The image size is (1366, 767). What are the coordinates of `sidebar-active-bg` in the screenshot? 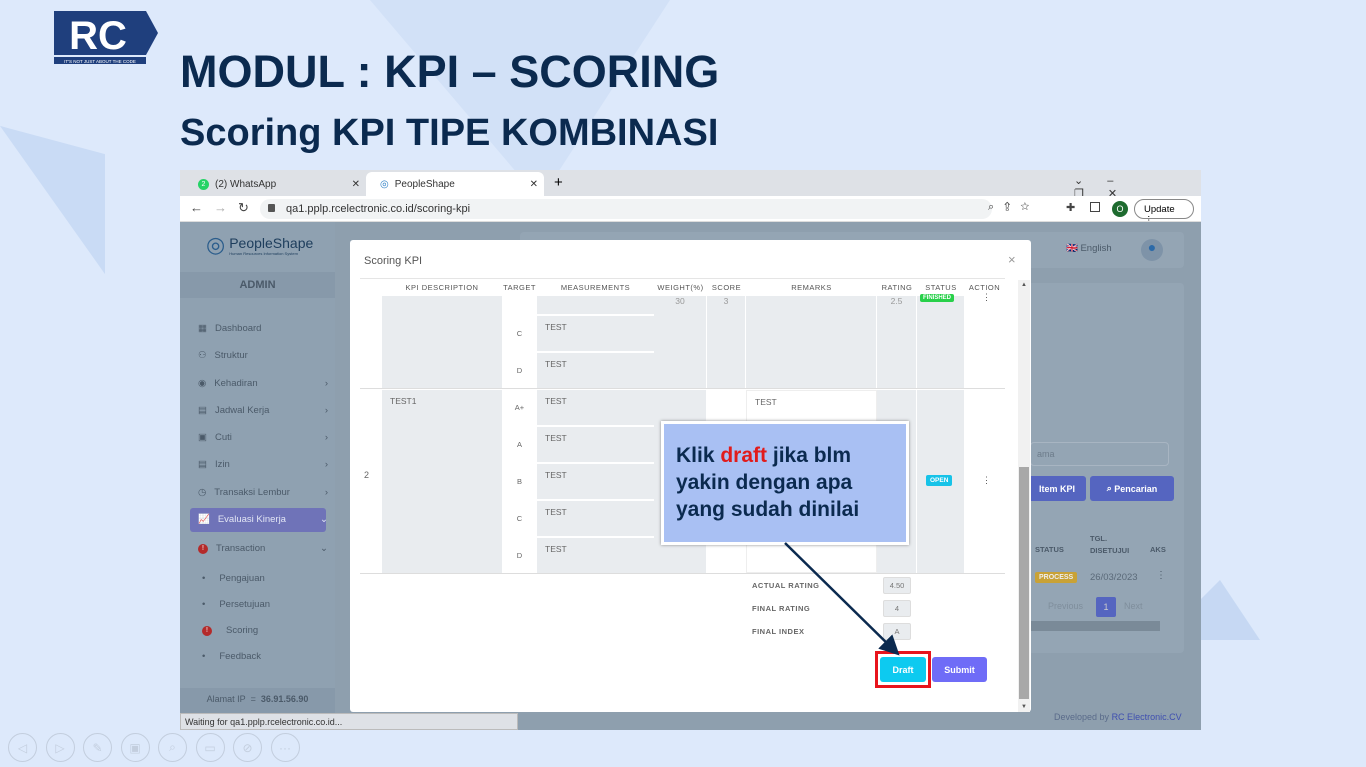 It's located at (258, 520).